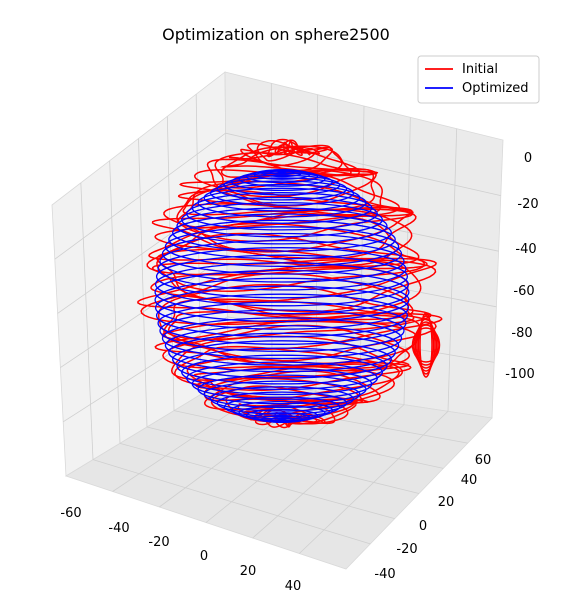  What do you see at coordinates (527, 204) in the screenshot?
I see `z-tick-label: -20` at bounding box center [527, 204].